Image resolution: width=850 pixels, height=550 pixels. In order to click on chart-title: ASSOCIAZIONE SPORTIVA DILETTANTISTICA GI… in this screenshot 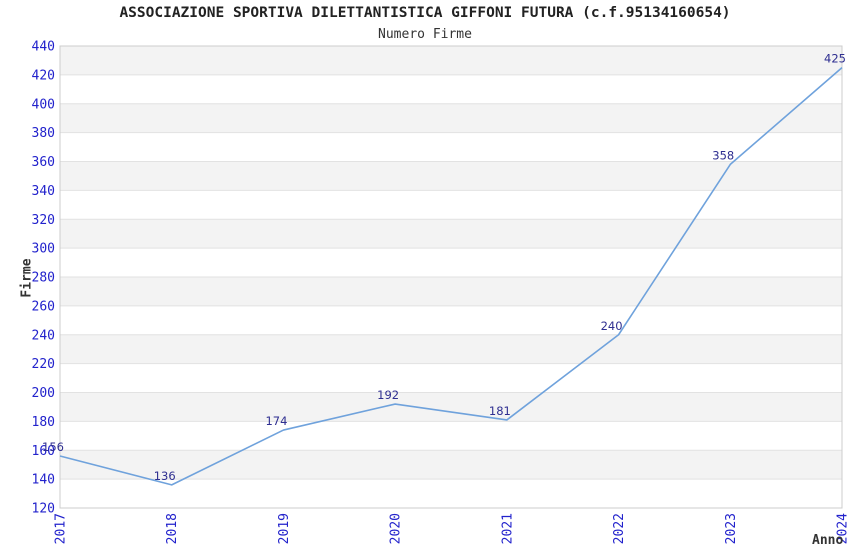, I will do `click(425, 13)`.